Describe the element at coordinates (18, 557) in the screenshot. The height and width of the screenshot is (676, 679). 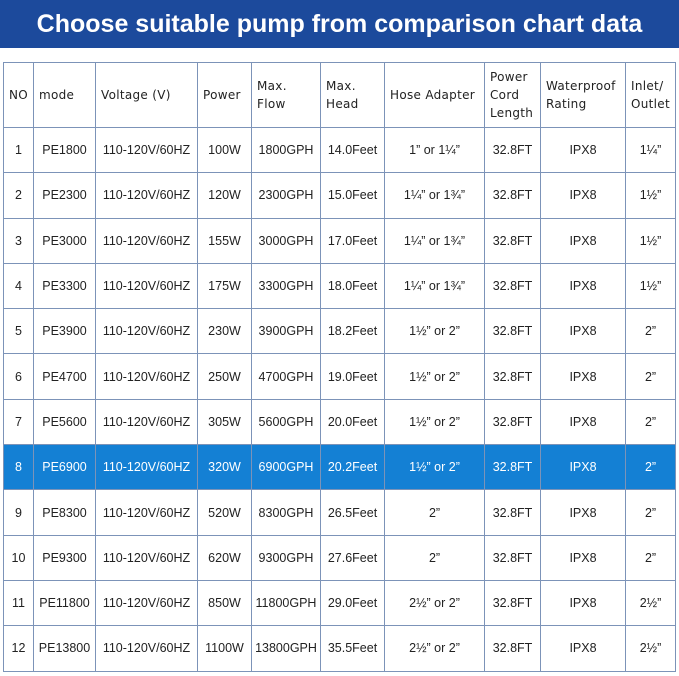
I see `table-cell: 10` at that location.